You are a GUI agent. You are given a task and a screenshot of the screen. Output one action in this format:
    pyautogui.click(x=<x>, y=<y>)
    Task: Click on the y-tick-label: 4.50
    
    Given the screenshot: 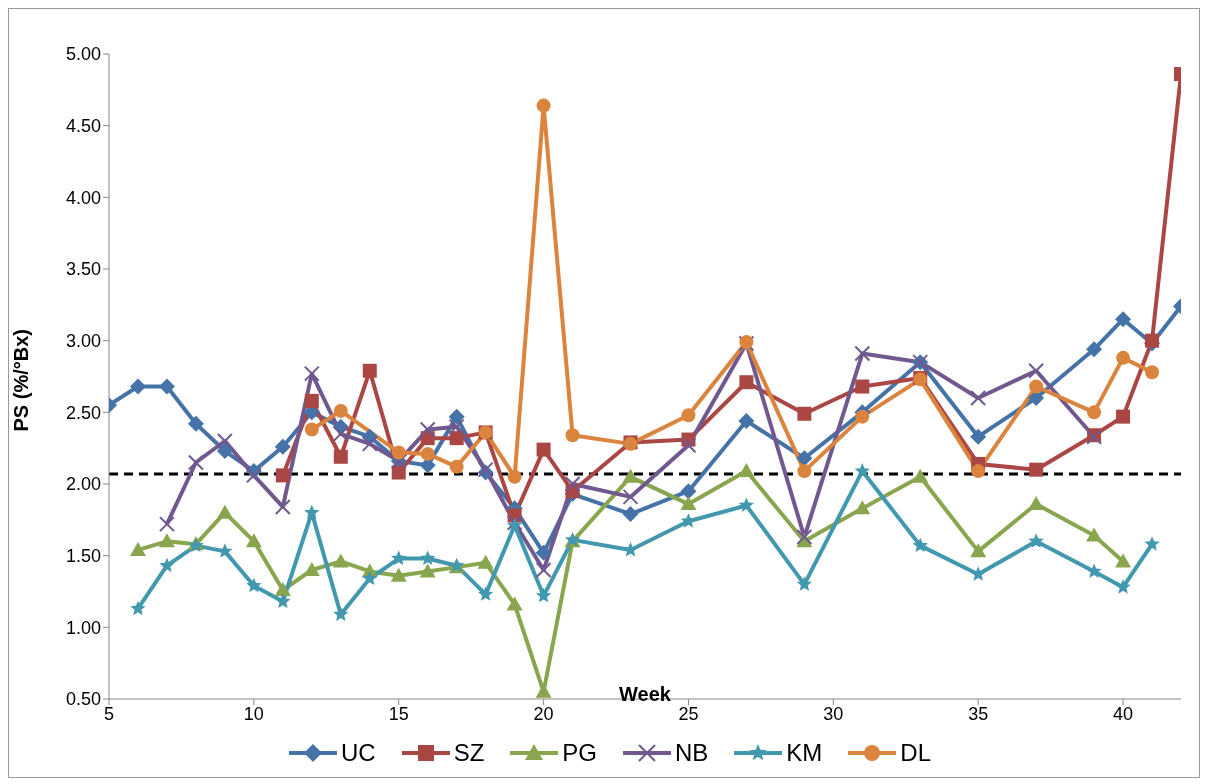 What is the action you would take?
    pyautogui.click(x=83, y=126)
    